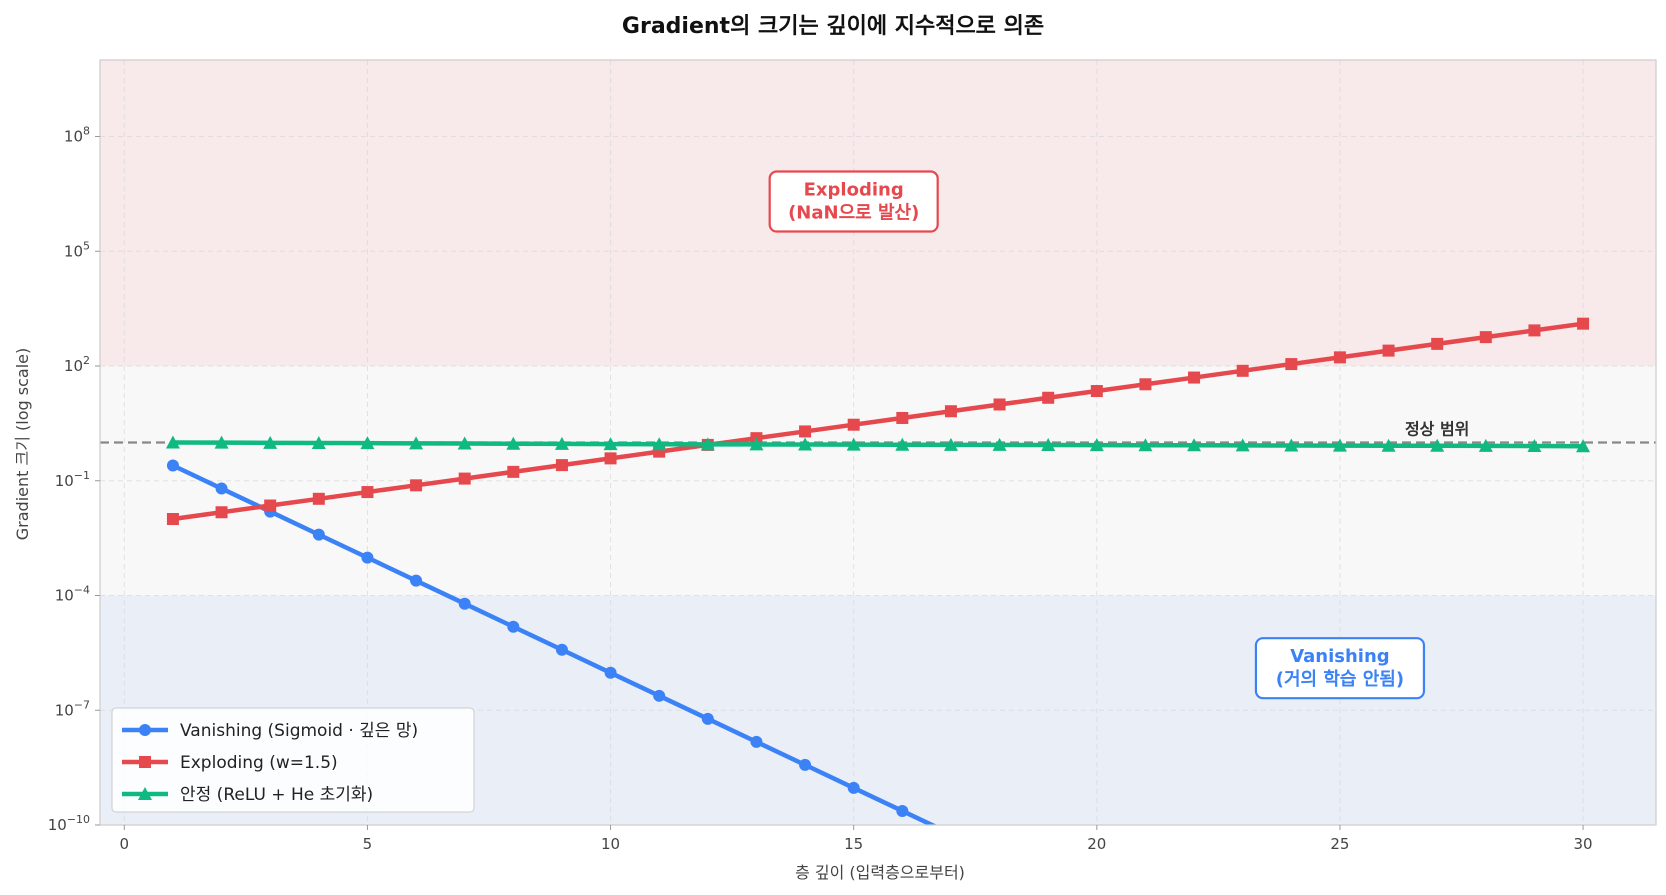  Describe the element at coordinates (22, 444) in the screenshot. I see `y-axis-label: Gradient 크기 (log scale)` at that location.